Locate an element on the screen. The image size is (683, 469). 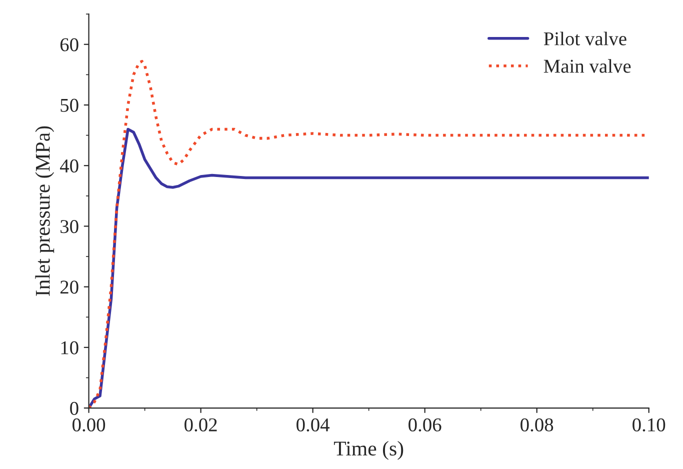
x-tick-label: 0.10 is located at coordinates (649, 425).